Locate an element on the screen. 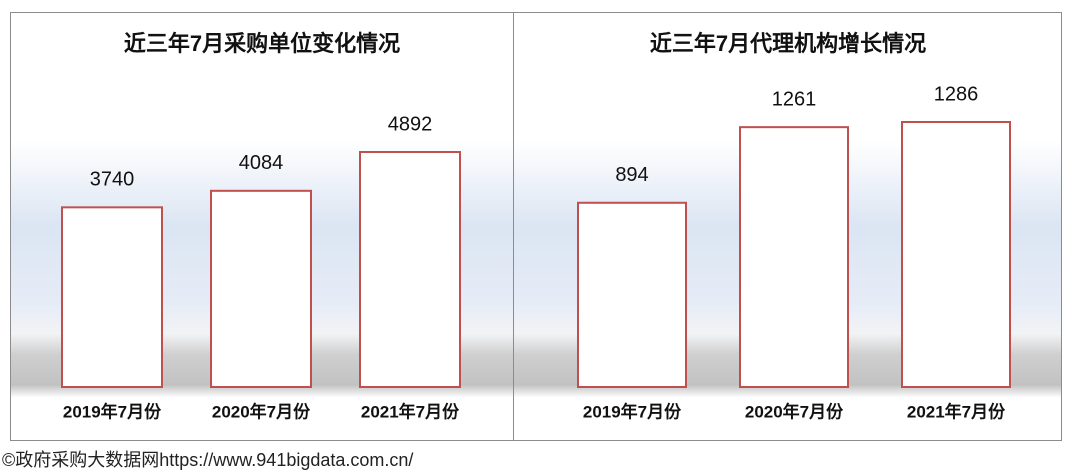 The height and width of the screenshot is (475, 1073). value-label: 3740 is located at coordinates (112, 180).